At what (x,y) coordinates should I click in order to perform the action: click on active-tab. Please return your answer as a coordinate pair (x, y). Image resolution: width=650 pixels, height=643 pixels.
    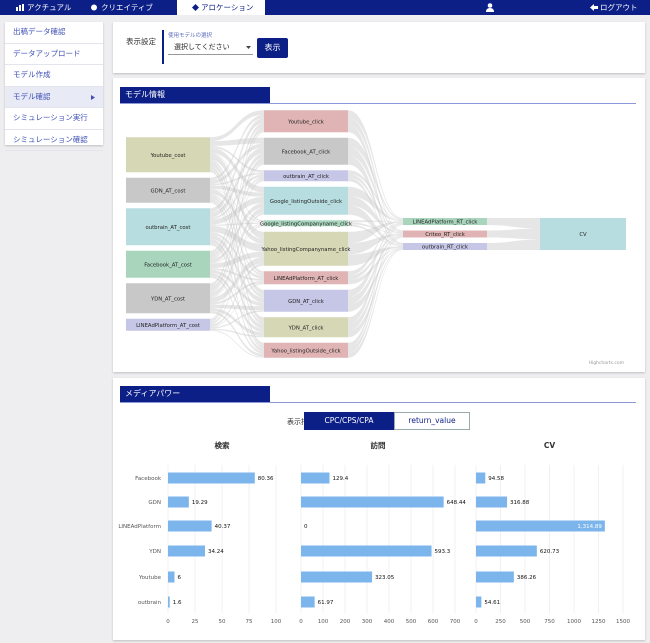
    Looking at the image, I should click on (221, 7).